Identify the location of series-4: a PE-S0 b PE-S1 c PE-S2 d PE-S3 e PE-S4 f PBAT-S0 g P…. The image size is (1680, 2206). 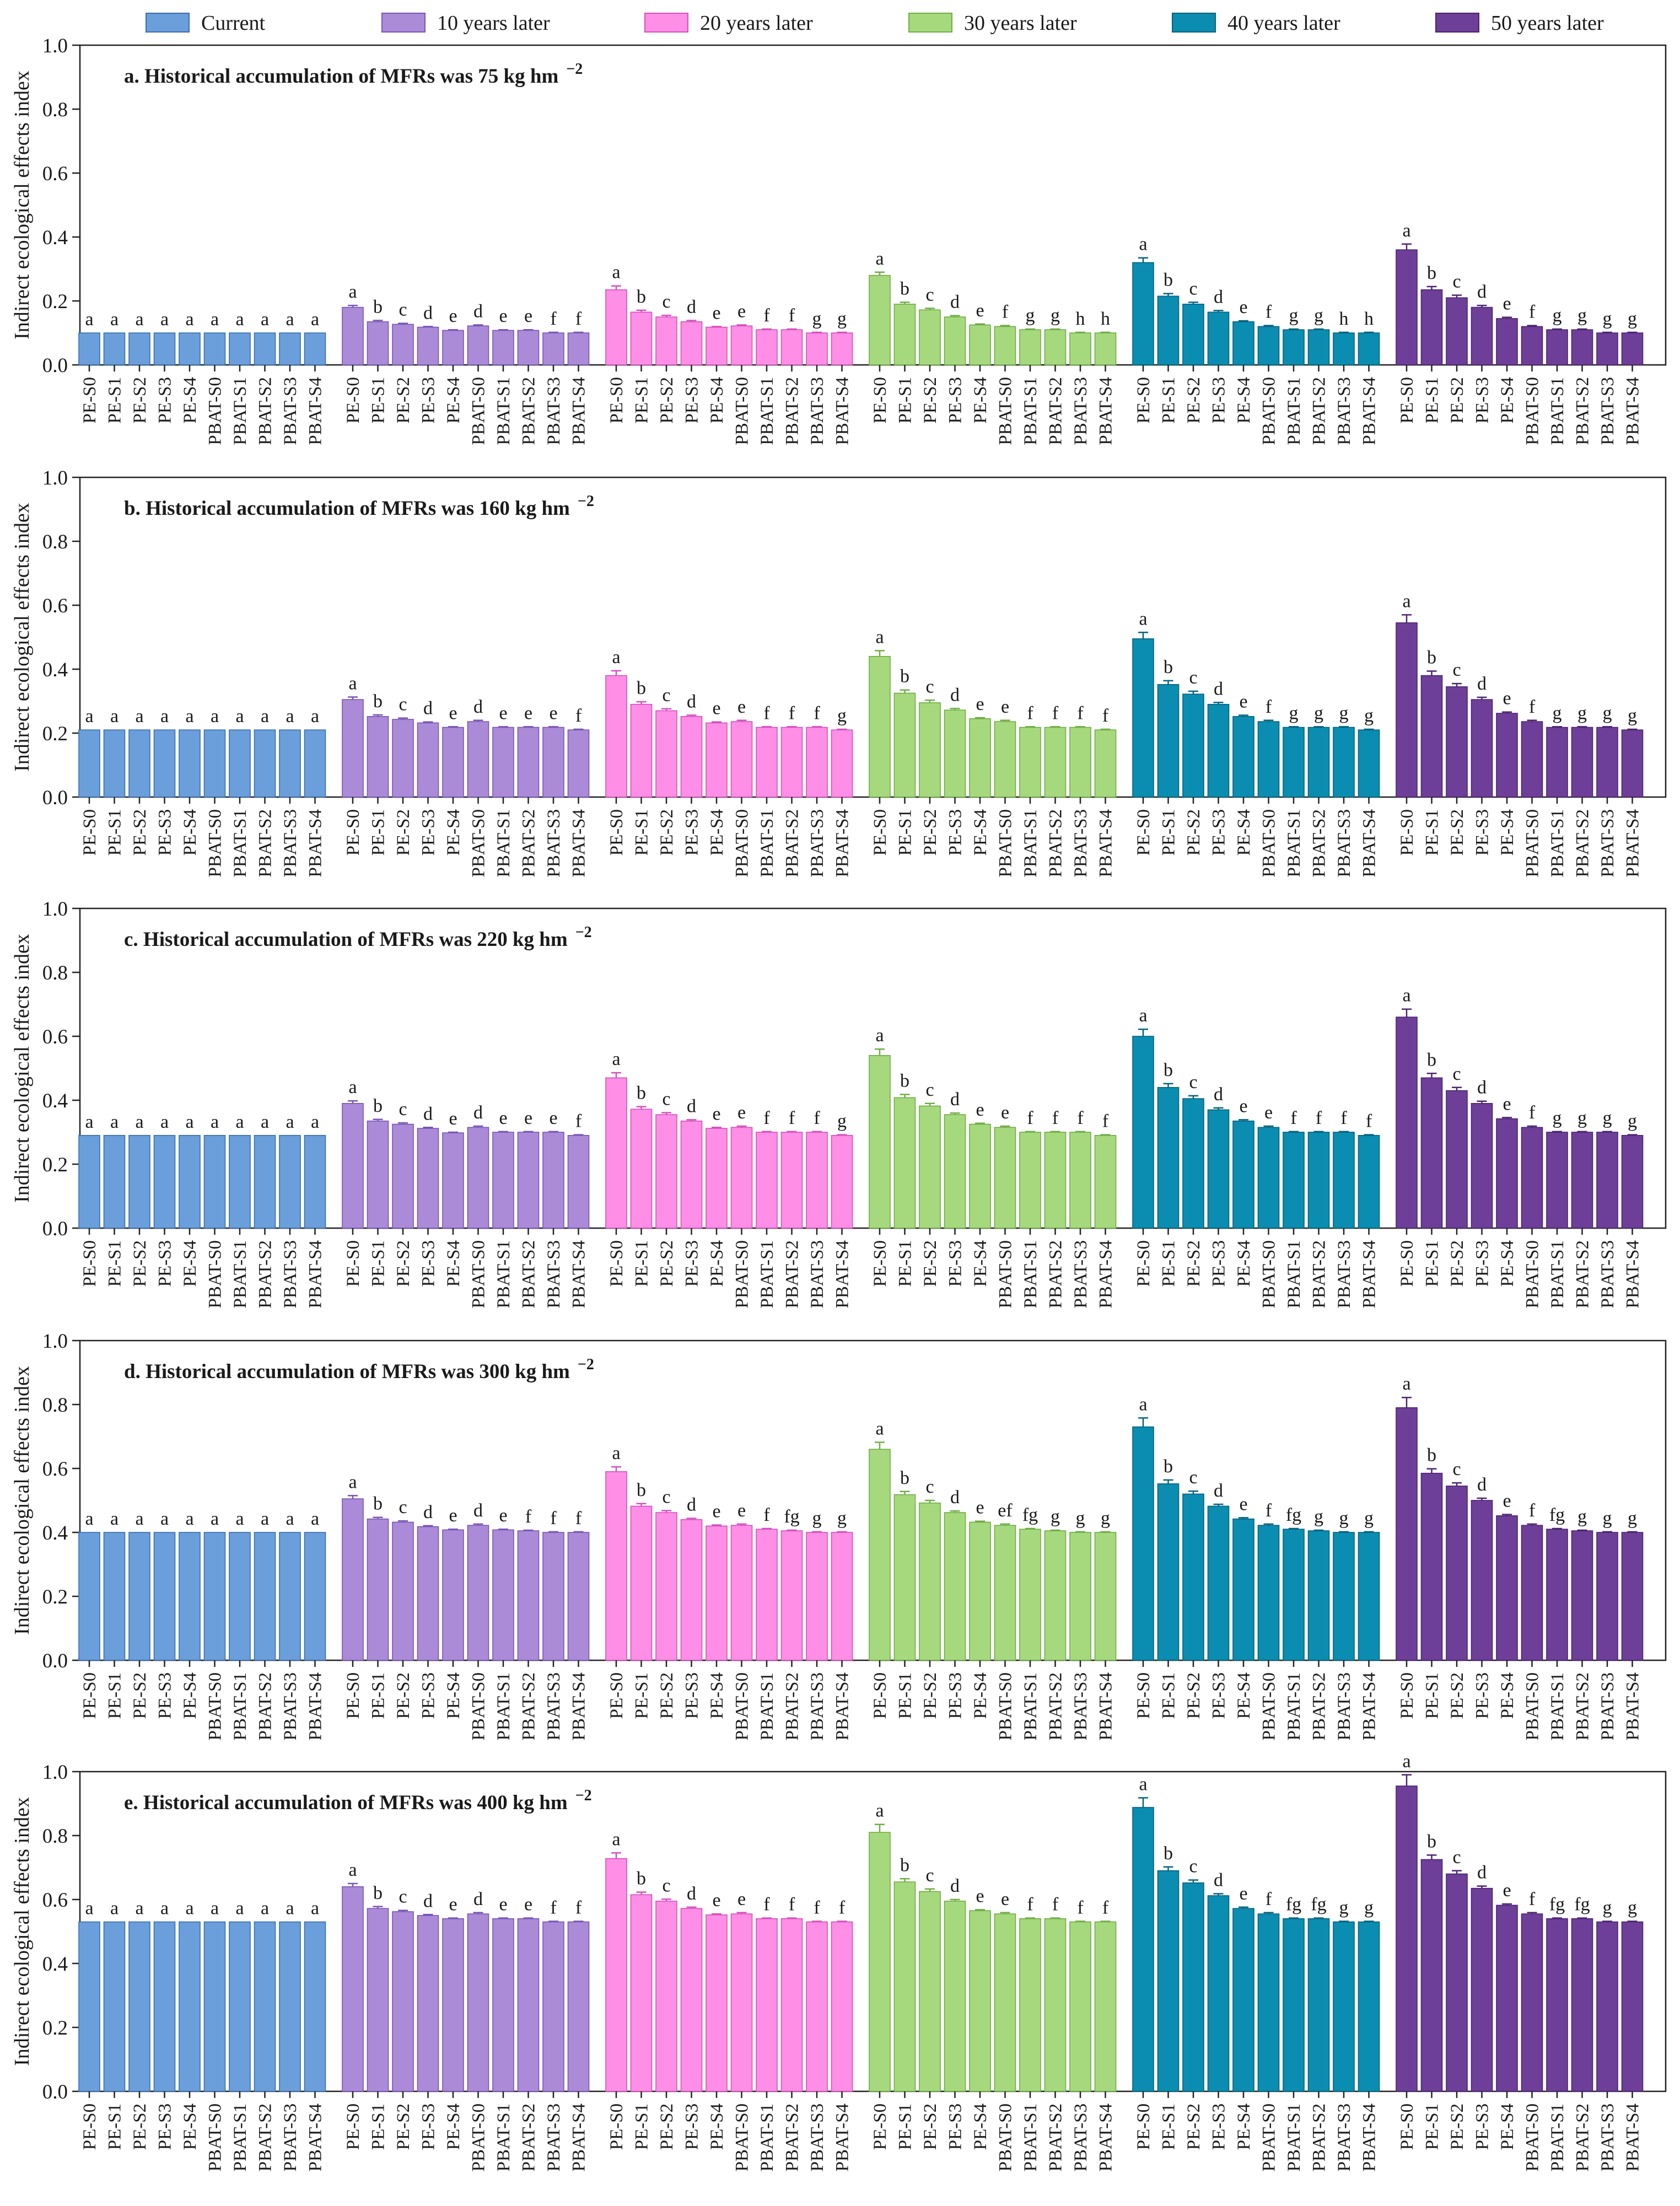
(1256, 743).